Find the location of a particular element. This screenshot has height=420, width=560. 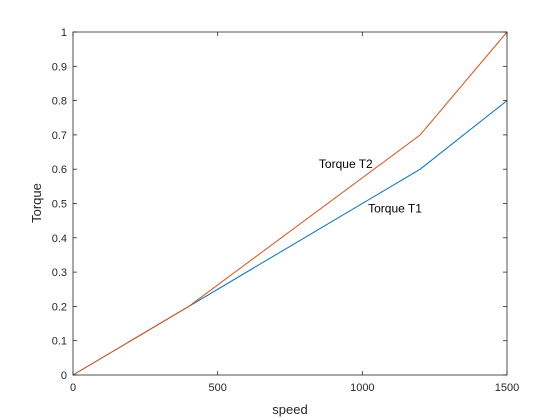

y-tick-label: 0.8 is located at coordinates (59, 102).